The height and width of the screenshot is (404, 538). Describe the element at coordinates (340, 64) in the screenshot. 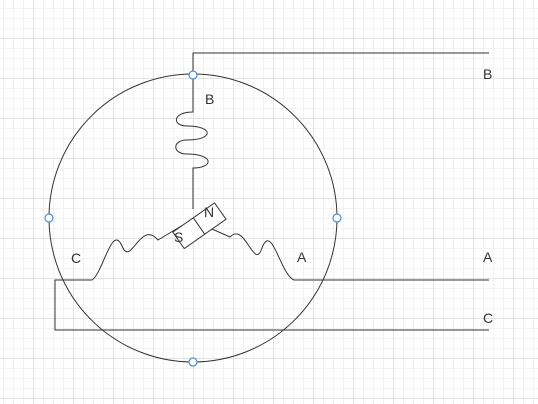

I see `line-b` at that location.